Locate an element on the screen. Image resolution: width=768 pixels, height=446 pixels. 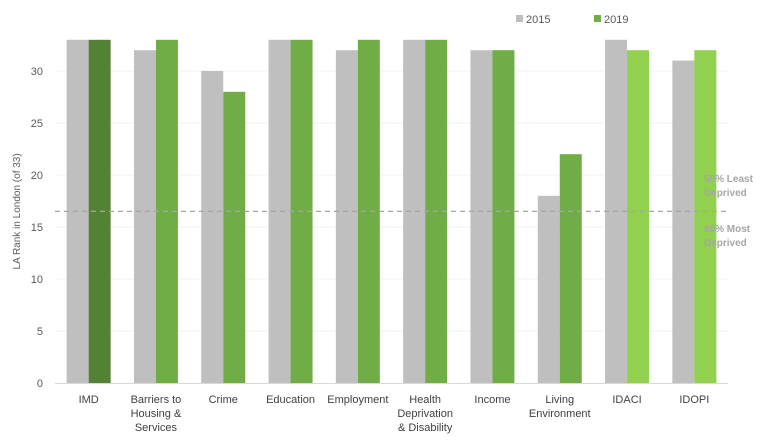
x-tick-label: Services is located at coordinates (156, 428).